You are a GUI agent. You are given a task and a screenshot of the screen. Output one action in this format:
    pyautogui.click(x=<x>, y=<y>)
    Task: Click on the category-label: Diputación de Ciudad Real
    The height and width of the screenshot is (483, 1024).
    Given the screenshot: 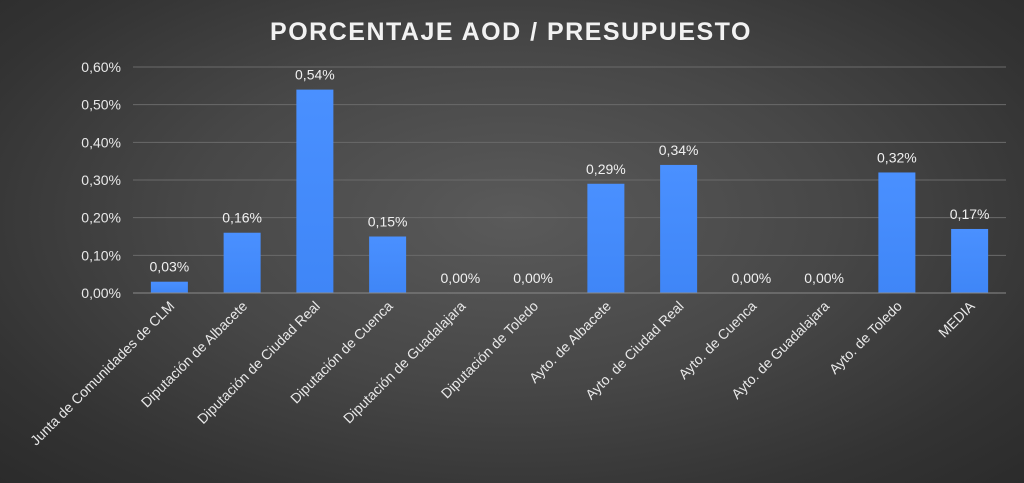 What is the action you would take?
    pyautogui.click(x=258, y=362)
    